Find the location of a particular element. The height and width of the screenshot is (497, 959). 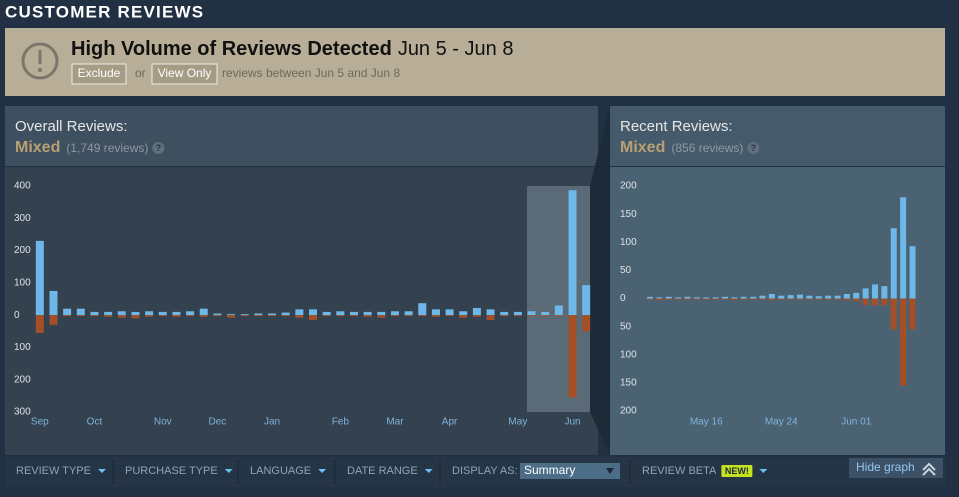

display-select is located at coordinates (570, 471).